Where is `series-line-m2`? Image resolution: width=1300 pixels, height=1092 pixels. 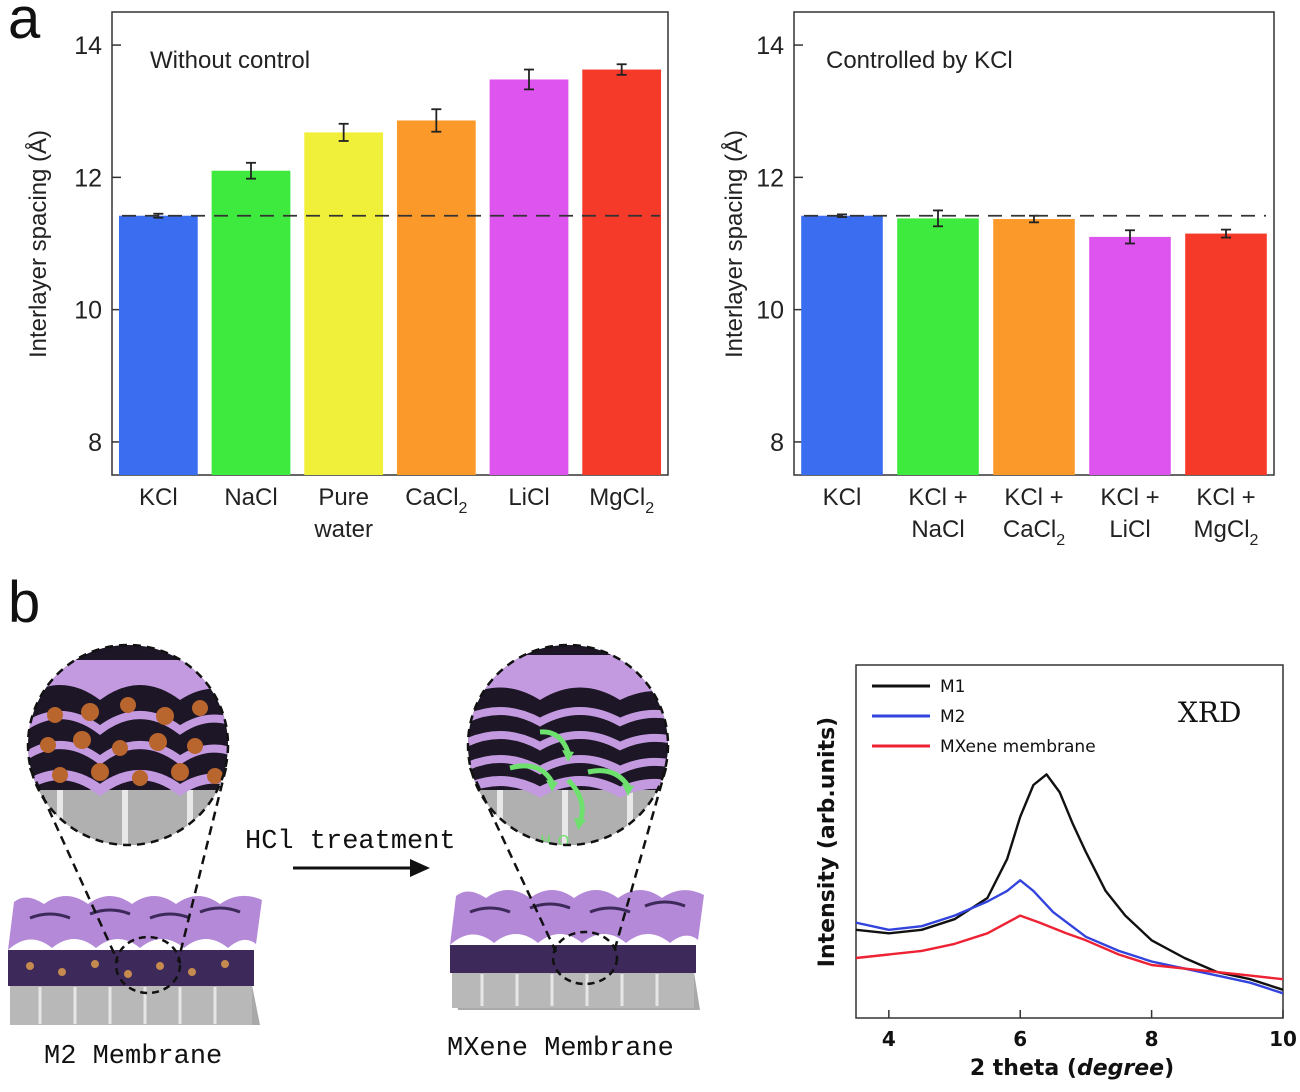
series-line-m2 is located at coordinates (1069, 937).